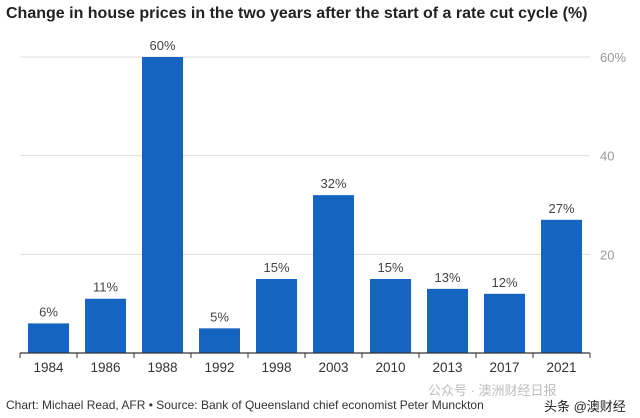 Image resolution: width=640 pixels, height=418 pixels. I want to click on bar-2017, so click(504, 323).